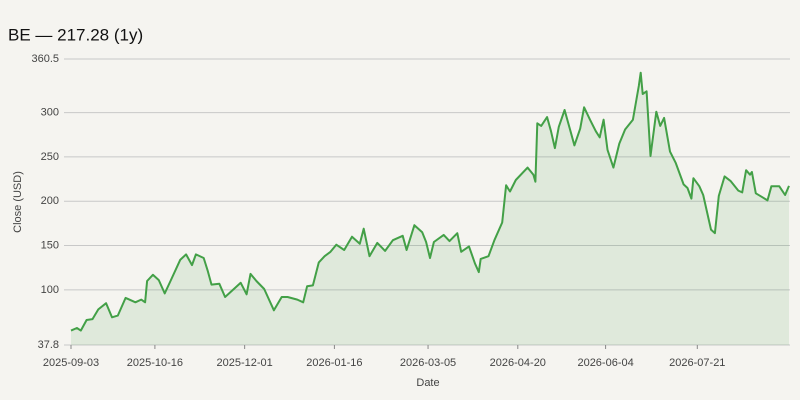  Describe the element at coordinates (18, 202) in the screenshot. I see `y-axis-label: Close (USD)` at that location.